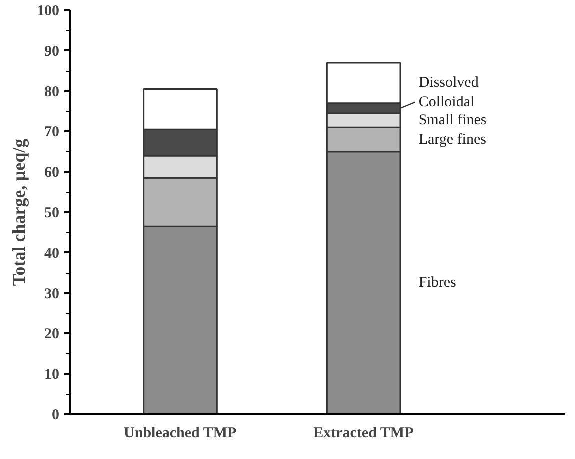  I want to click on series-label: Small fines, so click(452, 120).